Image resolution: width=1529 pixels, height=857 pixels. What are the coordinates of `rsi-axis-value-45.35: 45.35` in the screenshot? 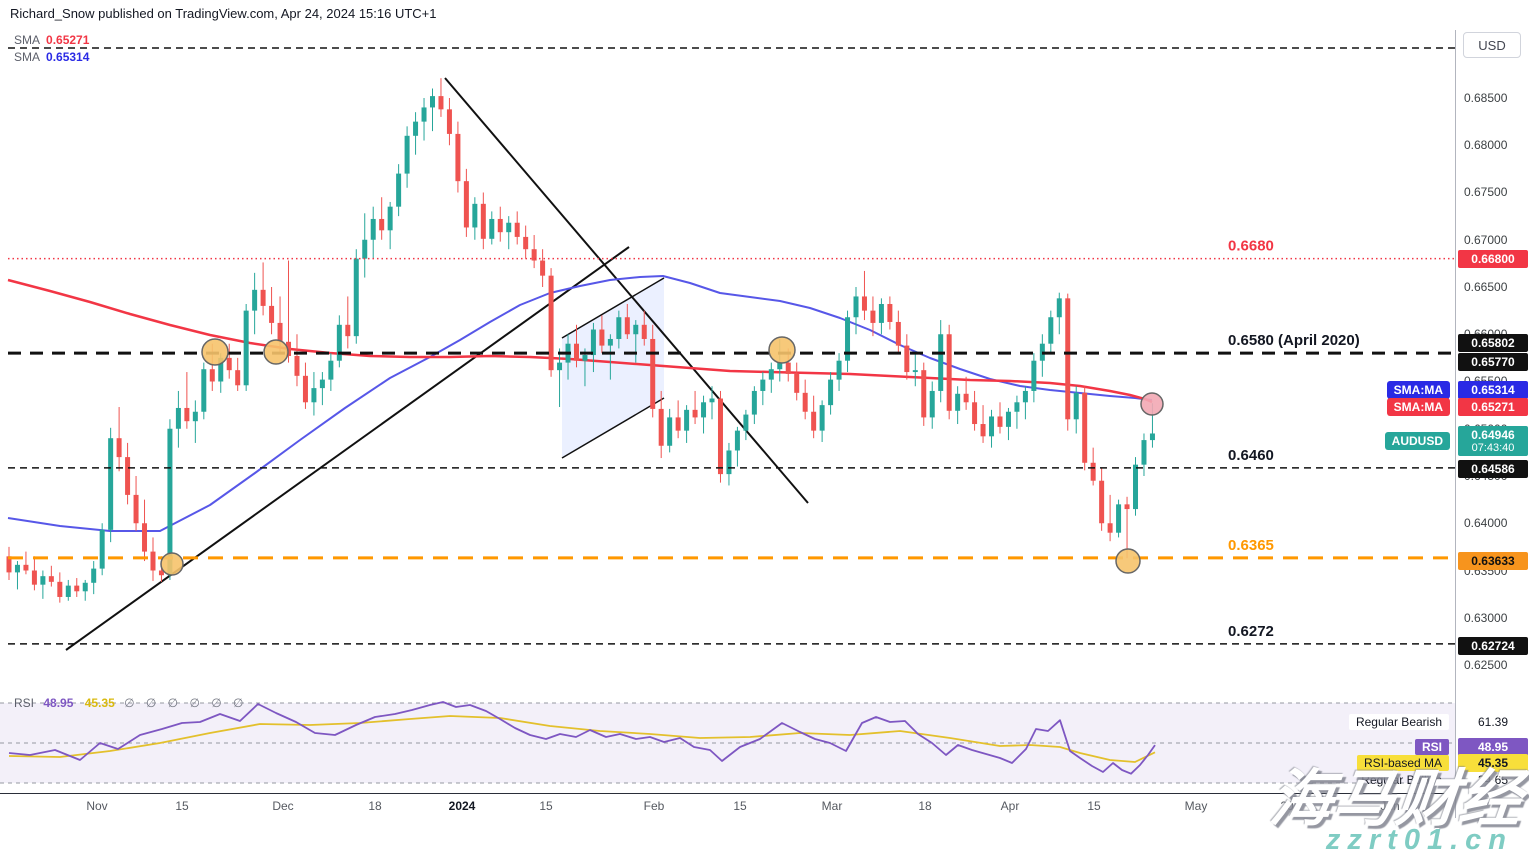 It's located at (1493, 763).